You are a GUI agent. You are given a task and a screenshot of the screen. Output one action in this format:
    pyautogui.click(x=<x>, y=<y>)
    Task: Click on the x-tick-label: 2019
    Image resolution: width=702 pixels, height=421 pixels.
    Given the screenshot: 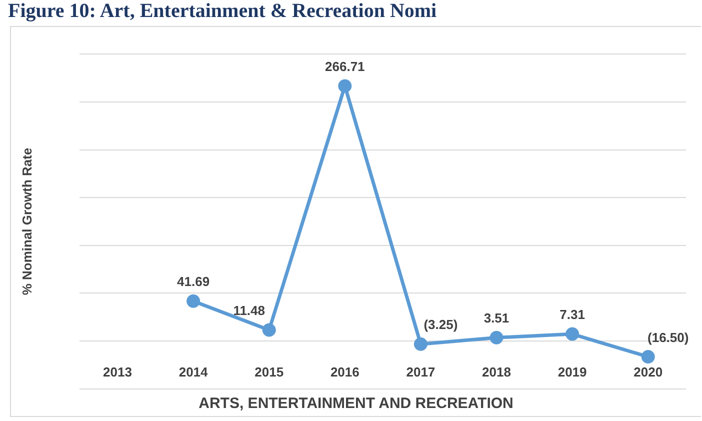 What is the action you would take?
    pyautogui.click(x=572, y=372)
    